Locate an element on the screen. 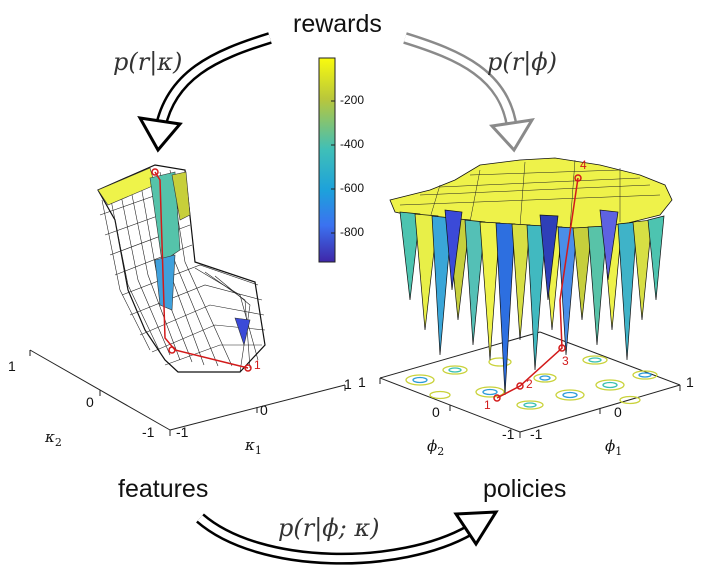 The height and width of the screenshot is (579, 705). left-x-tick-label: -1 is located at coordinates (182, 432).